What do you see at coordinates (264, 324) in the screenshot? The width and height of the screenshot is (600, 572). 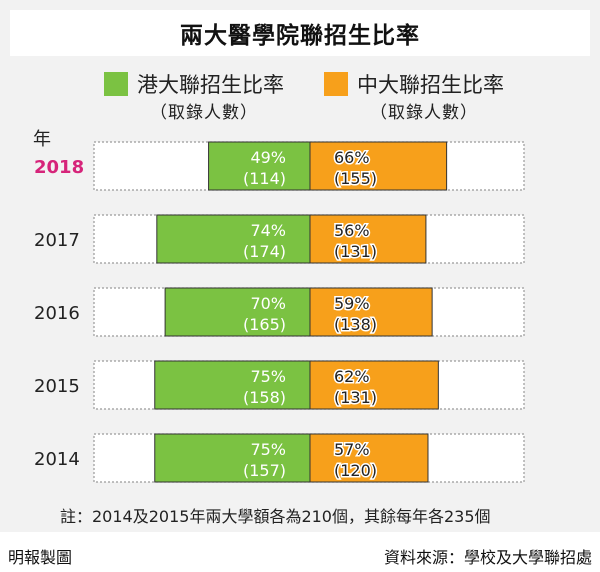 I see `hku-count-label: (165)` at bounding box center [264, 324].